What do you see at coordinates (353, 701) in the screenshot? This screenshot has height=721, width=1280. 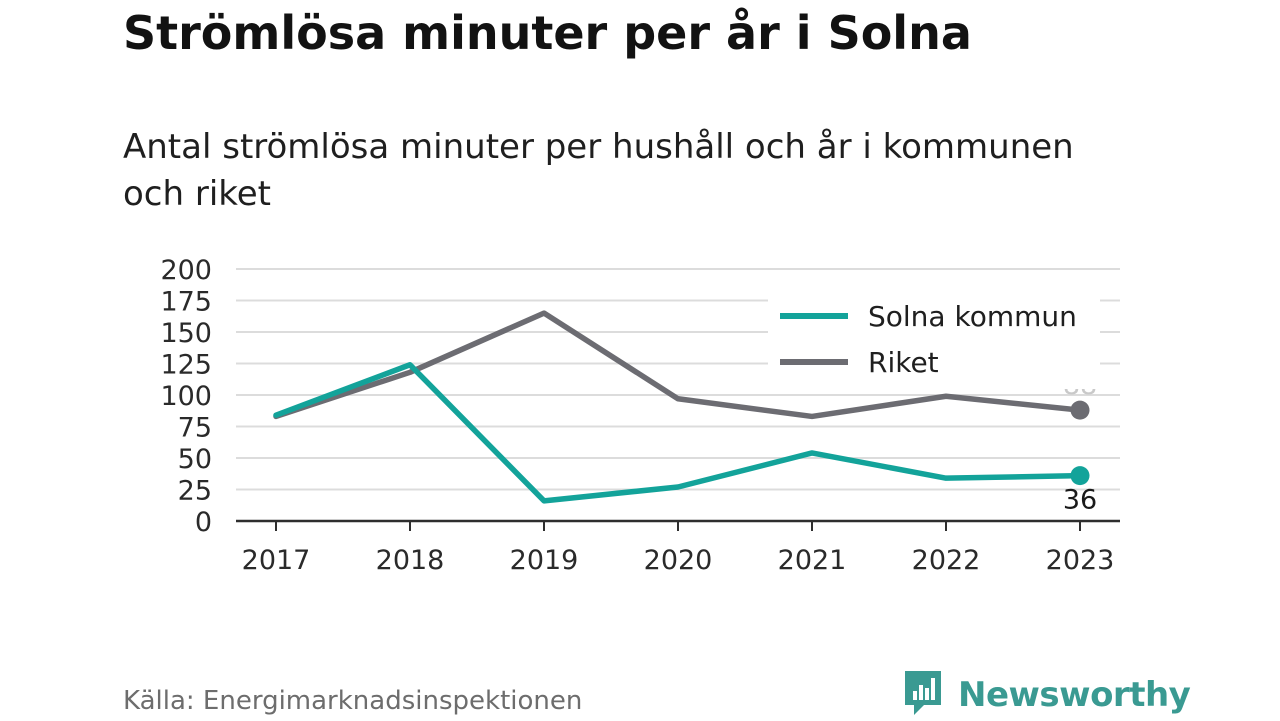 I see `source-note: Källa: Energimarknadsinspektionen` at bounding box center [353, 701].